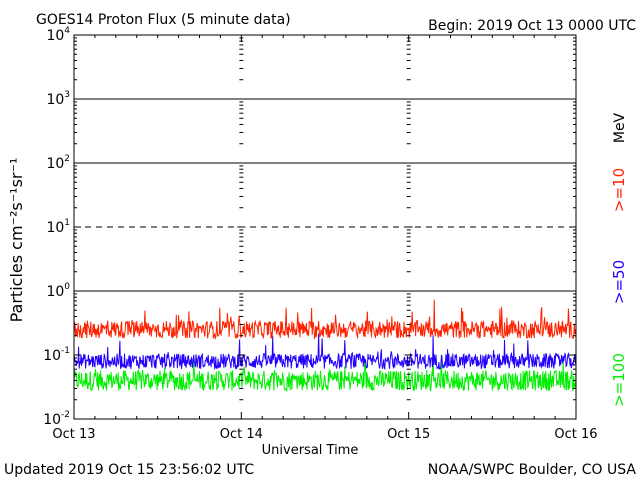 This screenshot has height=480, width=640. Describe the element at coordinates (619, 190) in the screenshot. I see `legend-entry: >=10` at that location.